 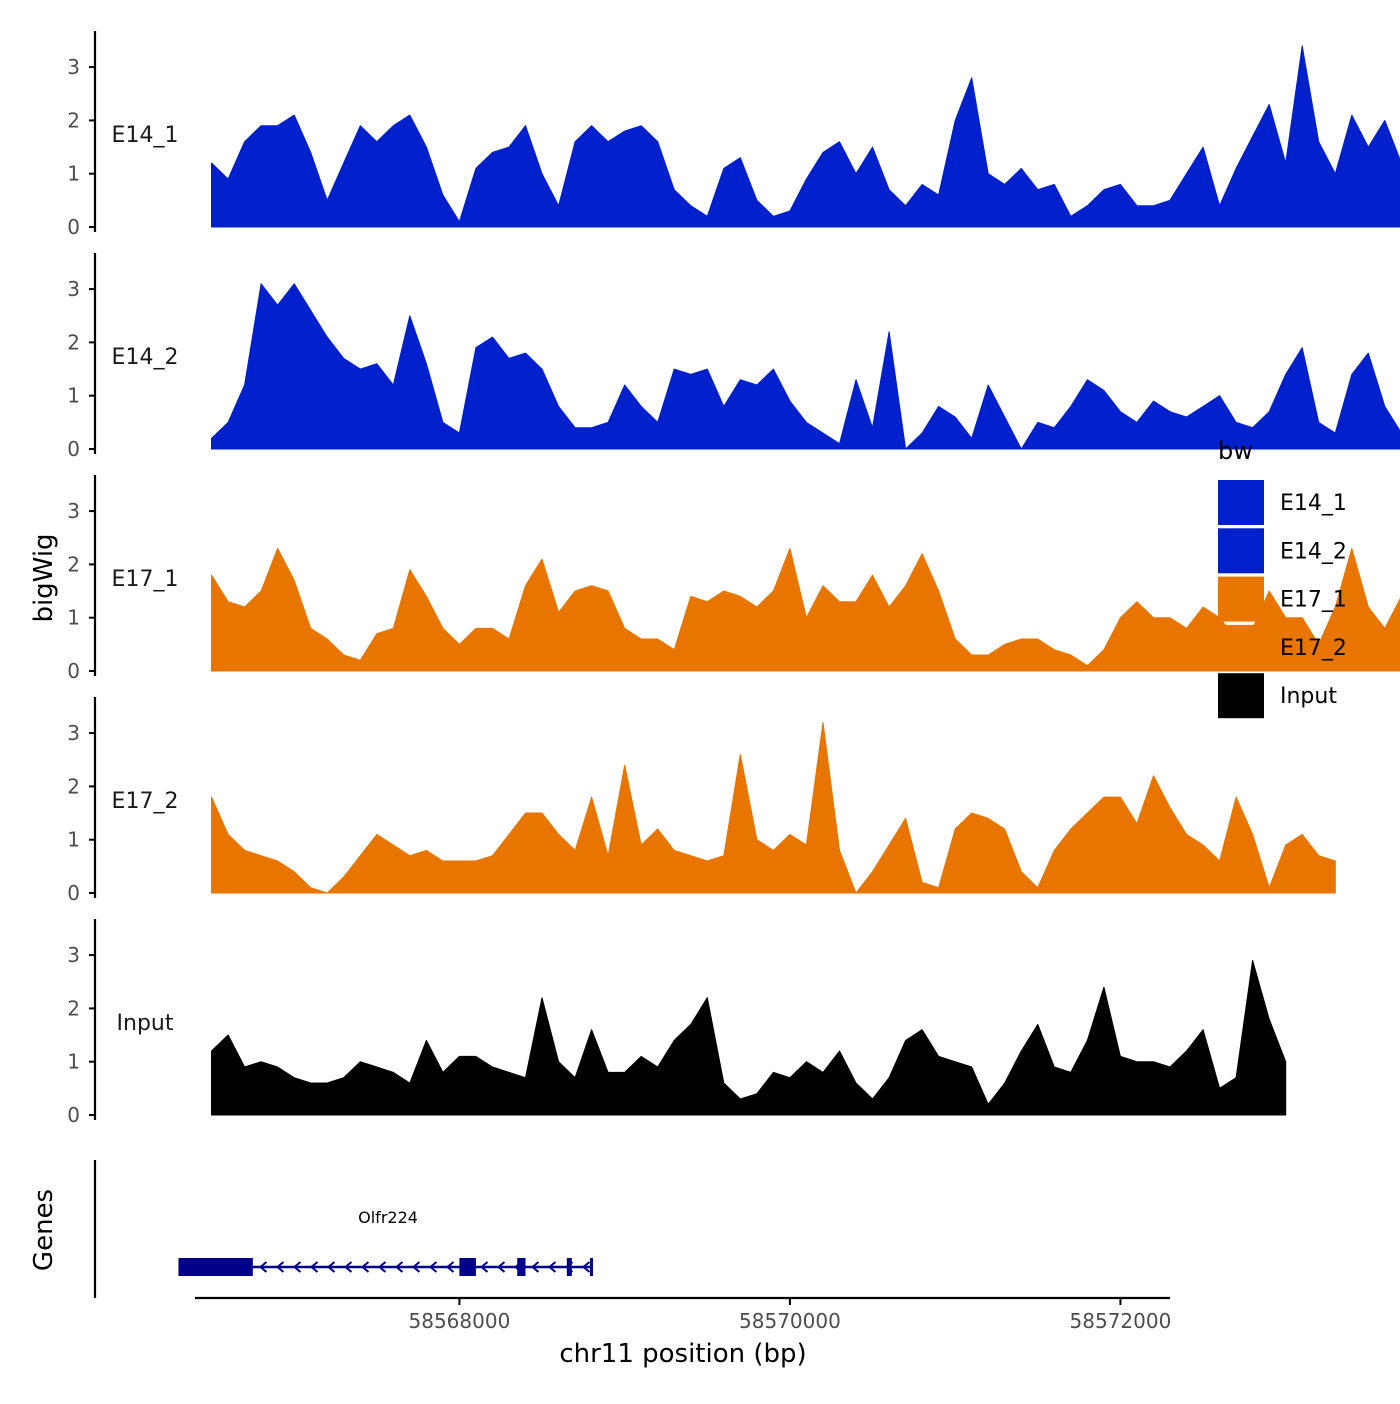 I want to click on legend-label: E14_1, so click(x=1313, y=503).